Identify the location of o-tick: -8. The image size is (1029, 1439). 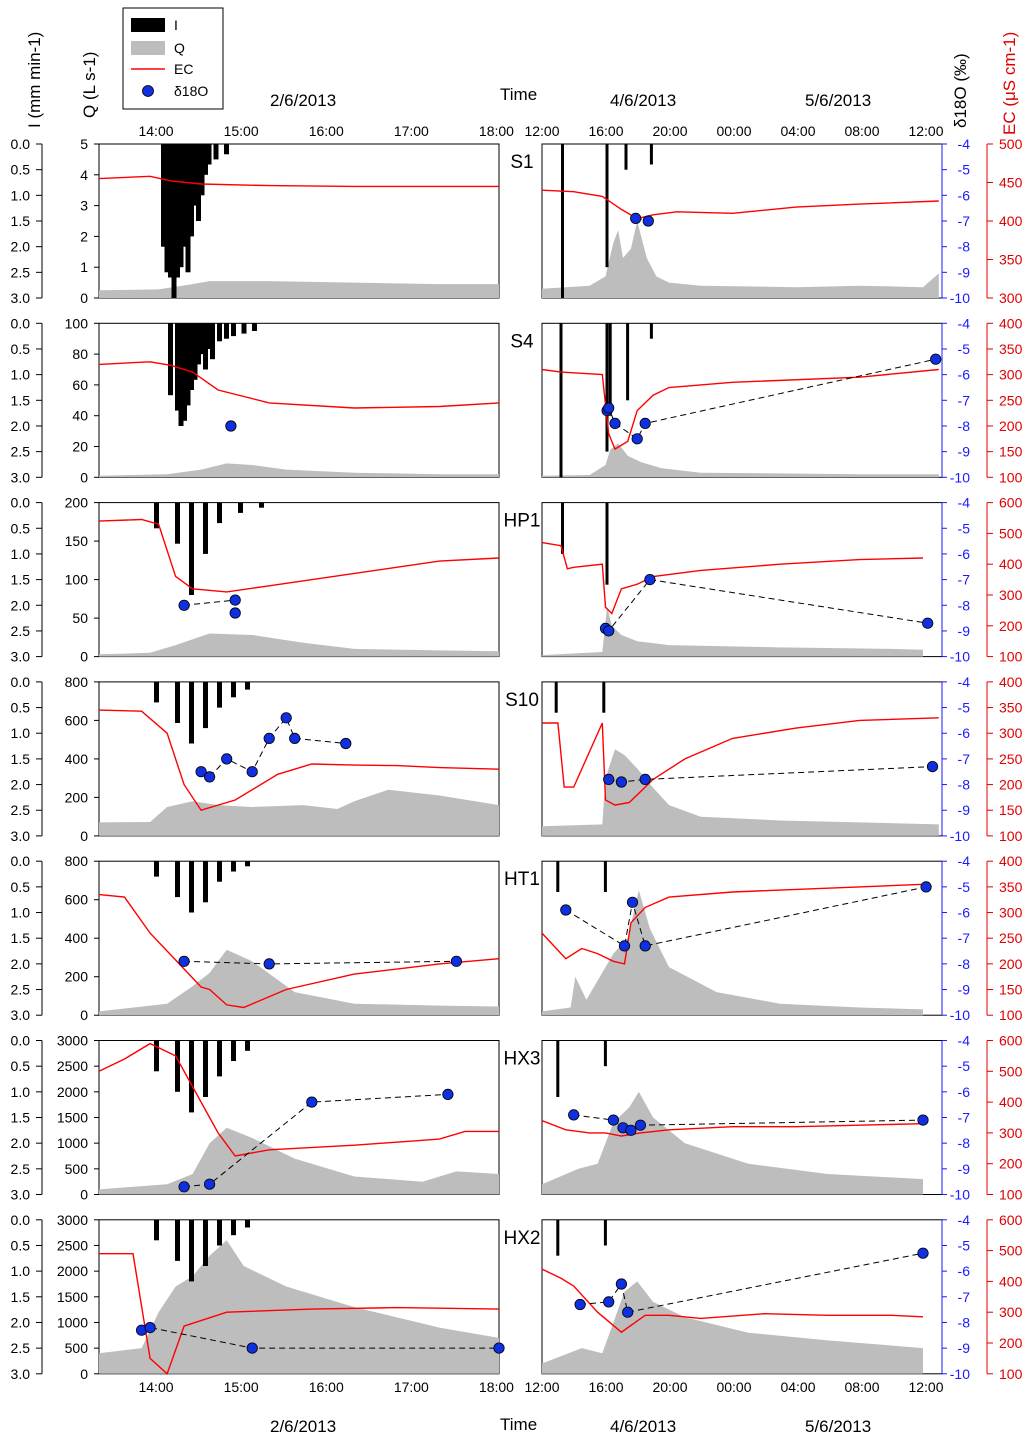
(964, 247).